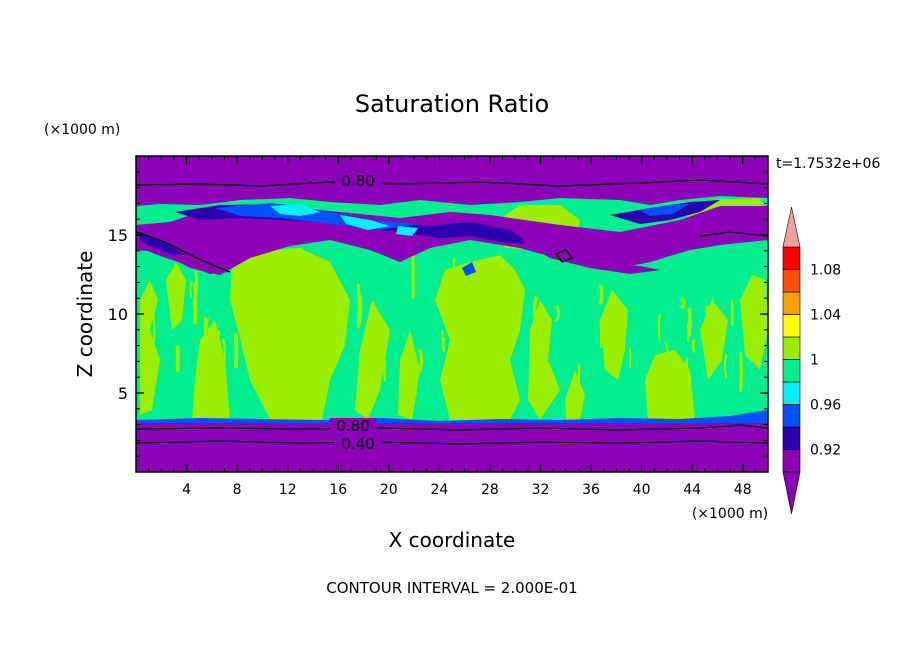  What do you see at coordinates (118, 235) in the screenshot?
I see `y-tick-label-15: 15` at bounding box center [118, 235].